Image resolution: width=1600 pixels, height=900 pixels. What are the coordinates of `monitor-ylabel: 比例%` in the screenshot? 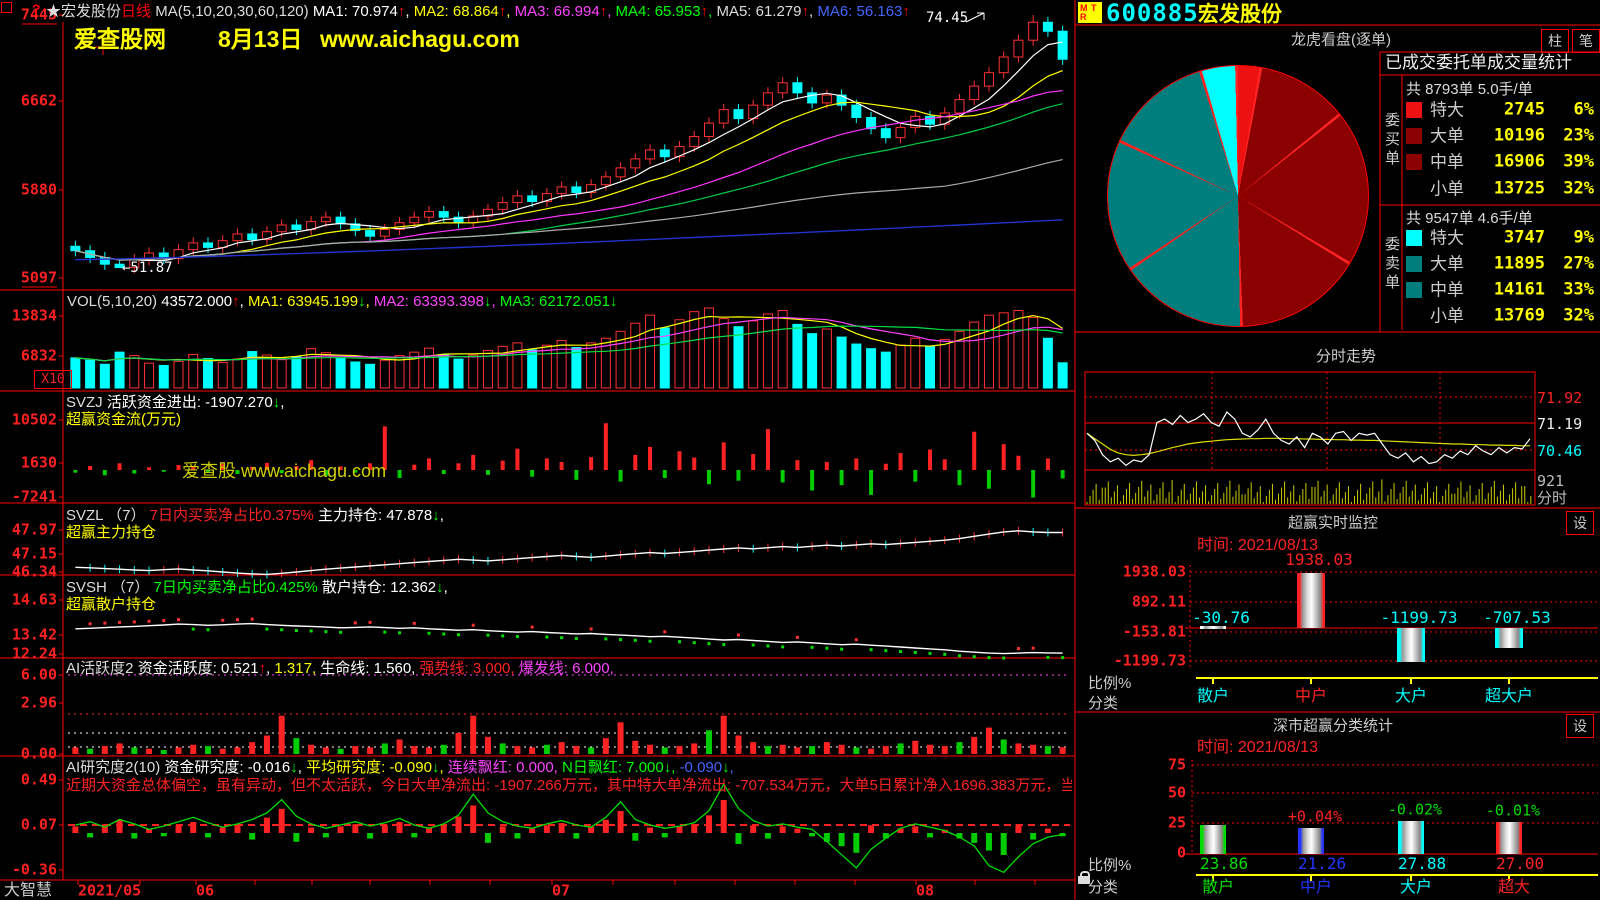 It's located at (1110, 683).